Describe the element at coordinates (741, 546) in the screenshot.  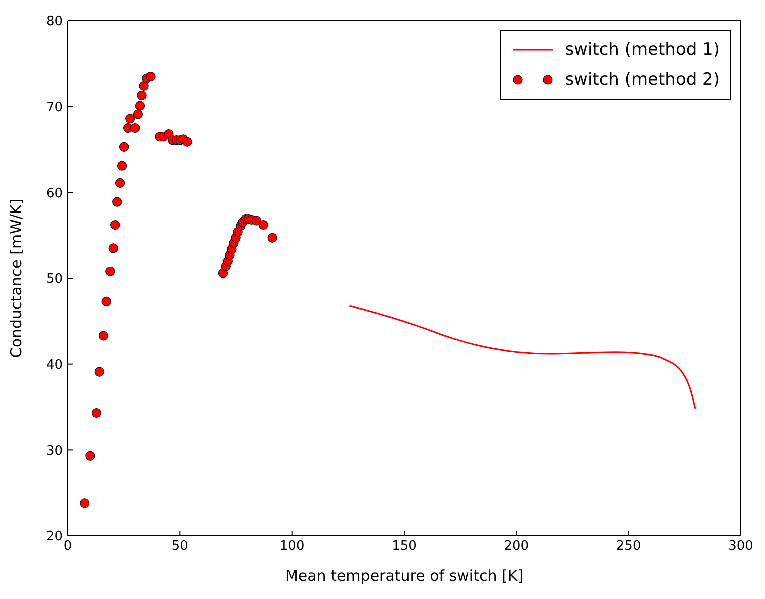
I see `x-tick-label: 300` at that location.